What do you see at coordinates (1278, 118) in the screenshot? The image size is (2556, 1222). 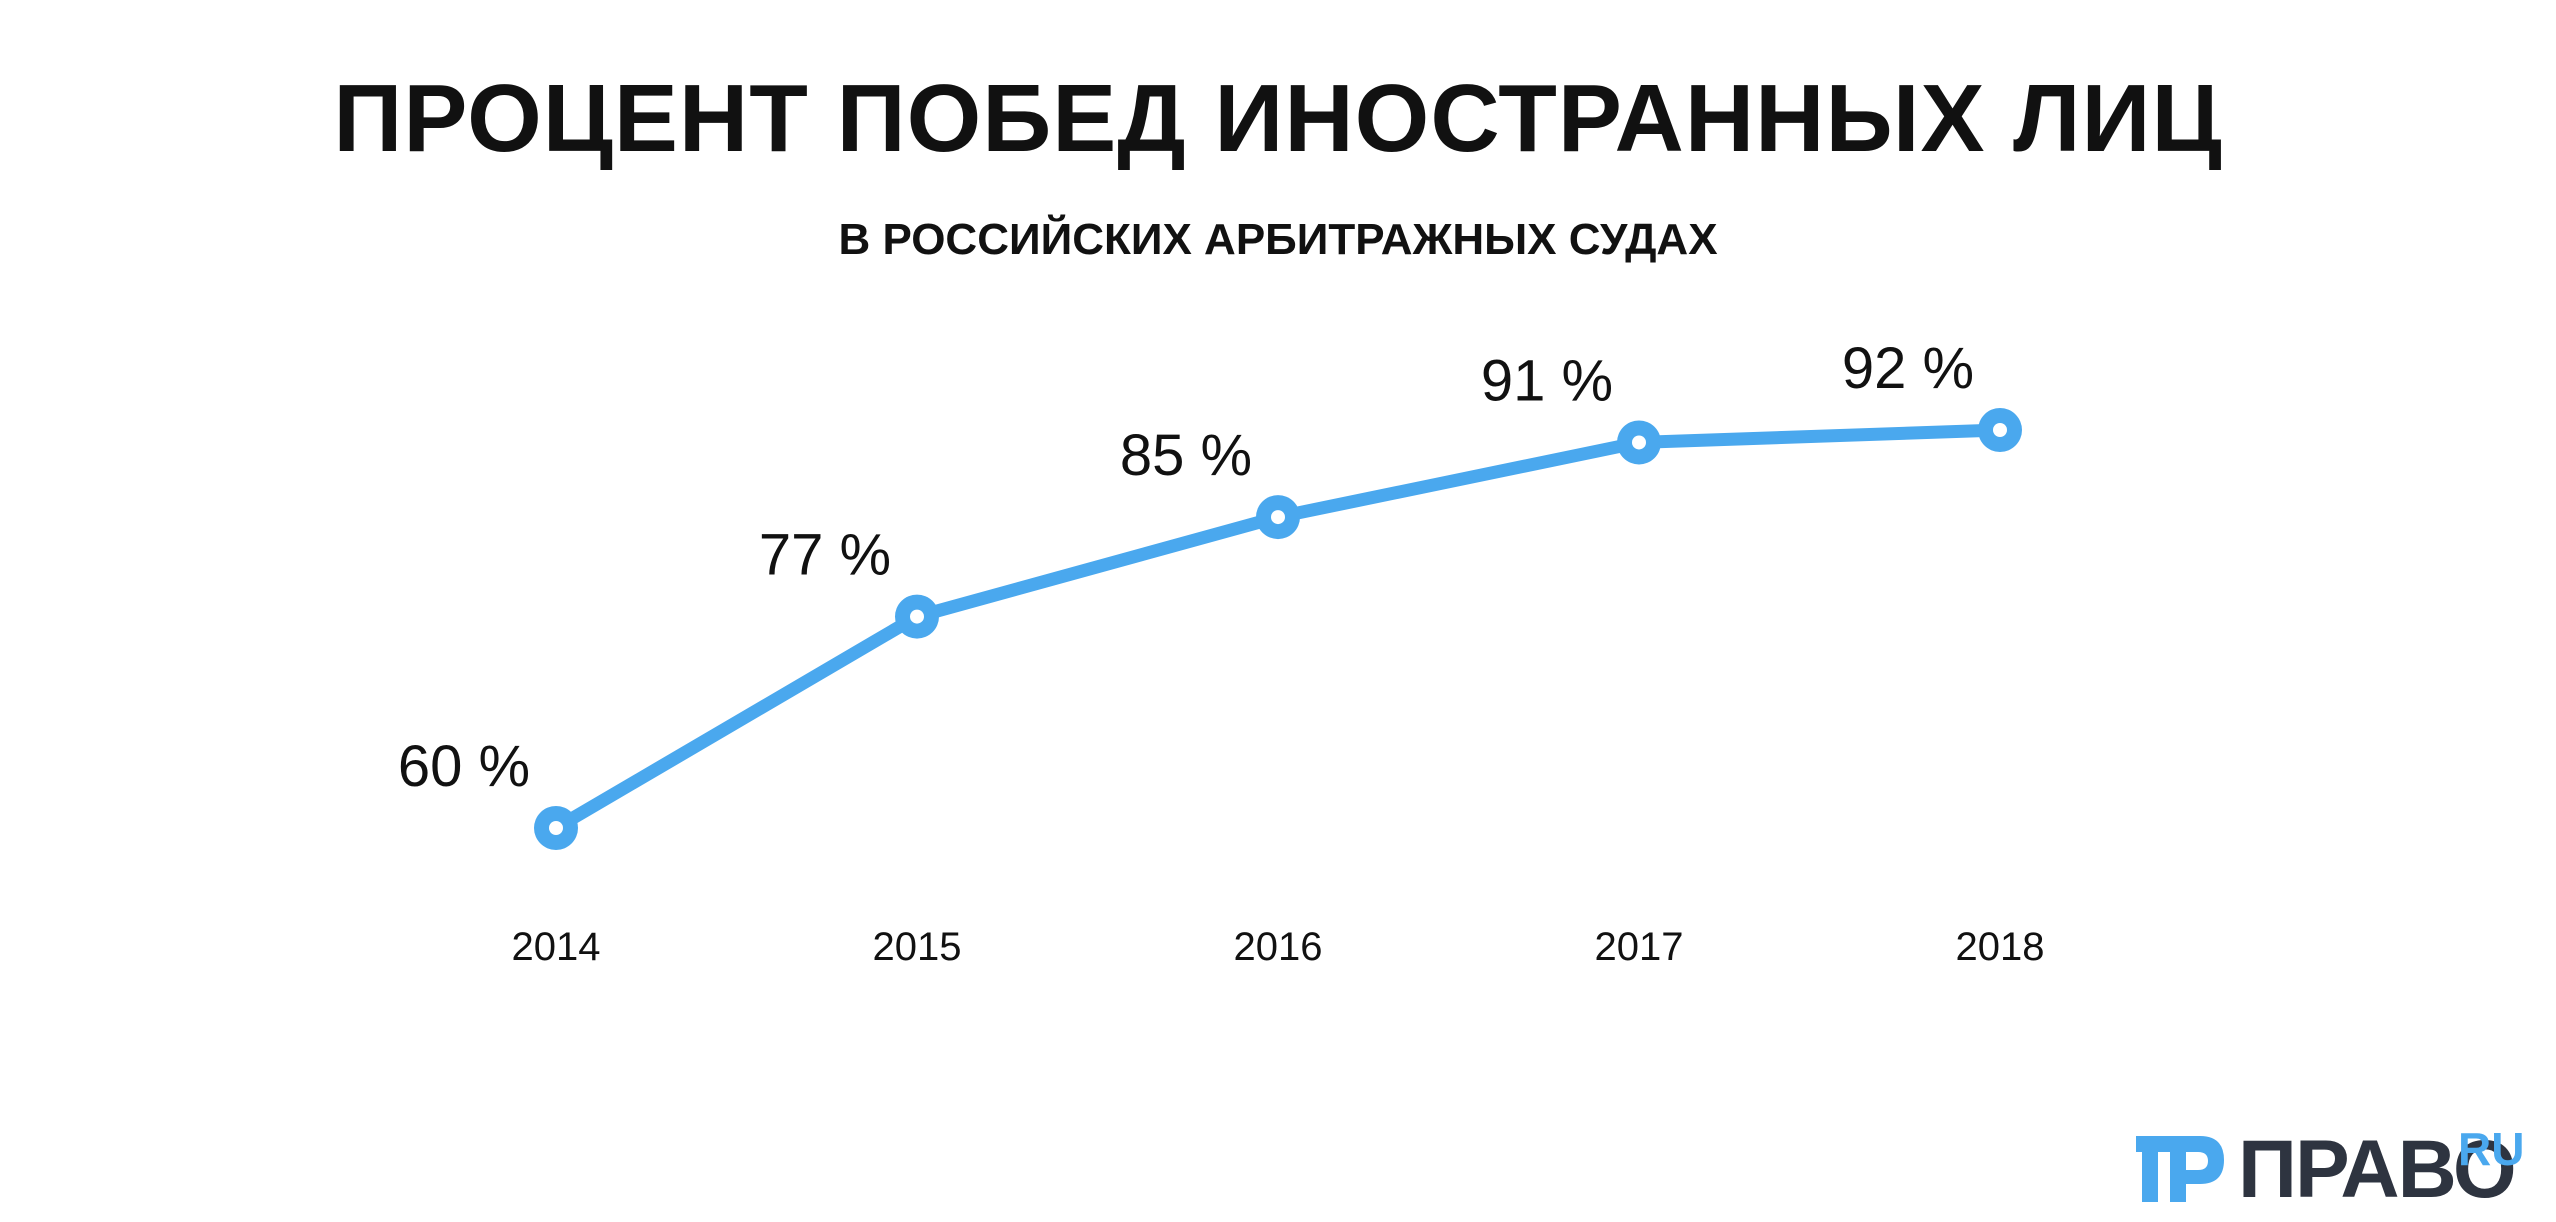 I see `chart-title: ПРОЦЕНТ ПОБЕД ИНОСТРАННЫХ ЛИЦ` at bounding box center [1278, 118].